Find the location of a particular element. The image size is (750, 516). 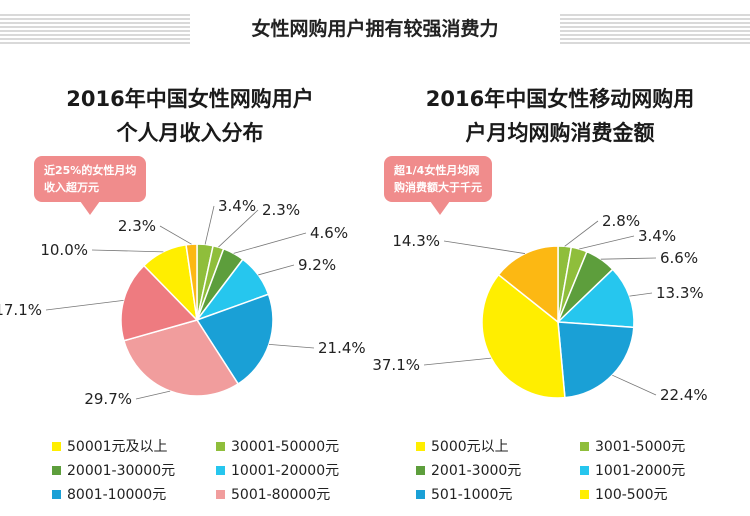

spending-legend-item: 100-500元 is located at coordinates (624, 494).